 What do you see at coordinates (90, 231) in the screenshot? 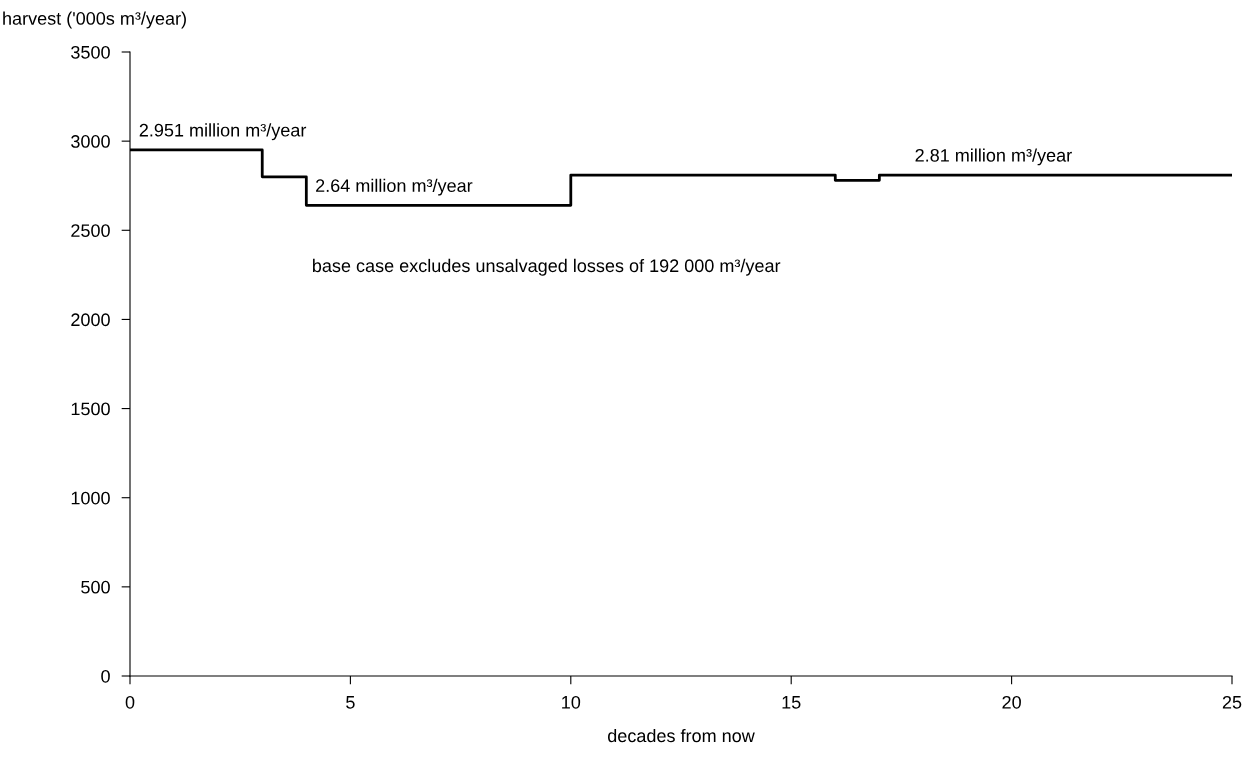
I see `y-tick-label: 2500` at bounding box center [90, 231].